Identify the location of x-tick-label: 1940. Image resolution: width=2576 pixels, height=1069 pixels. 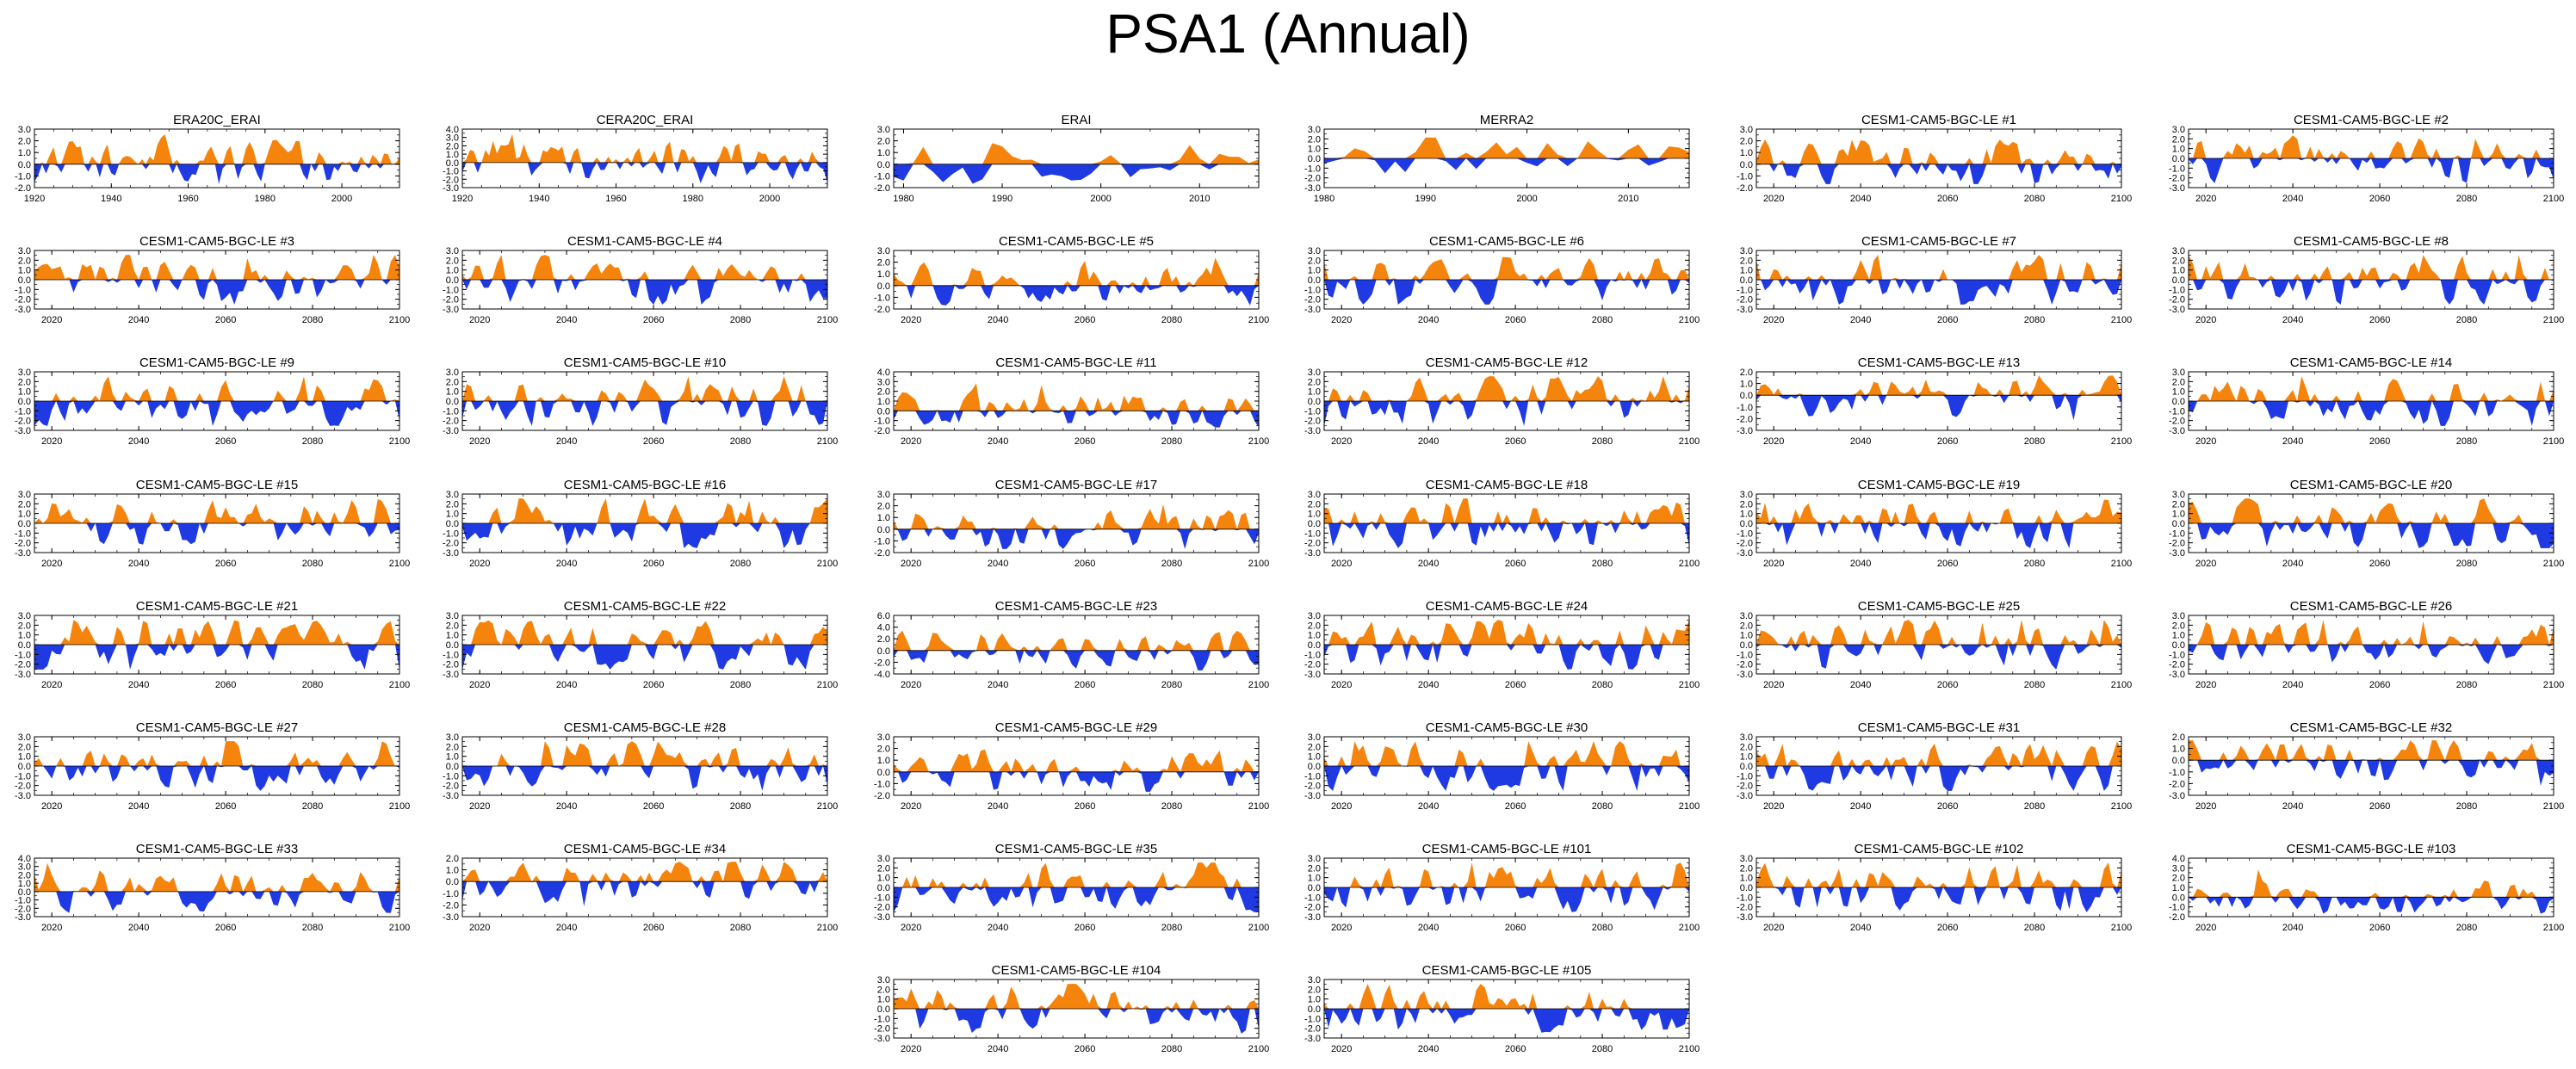
(111, 199).